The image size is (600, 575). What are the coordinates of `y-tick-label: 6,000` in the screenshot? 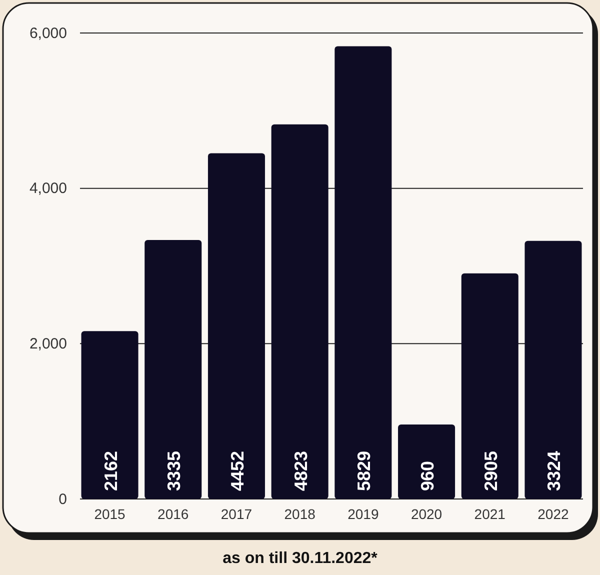 It's located at (48, 33).